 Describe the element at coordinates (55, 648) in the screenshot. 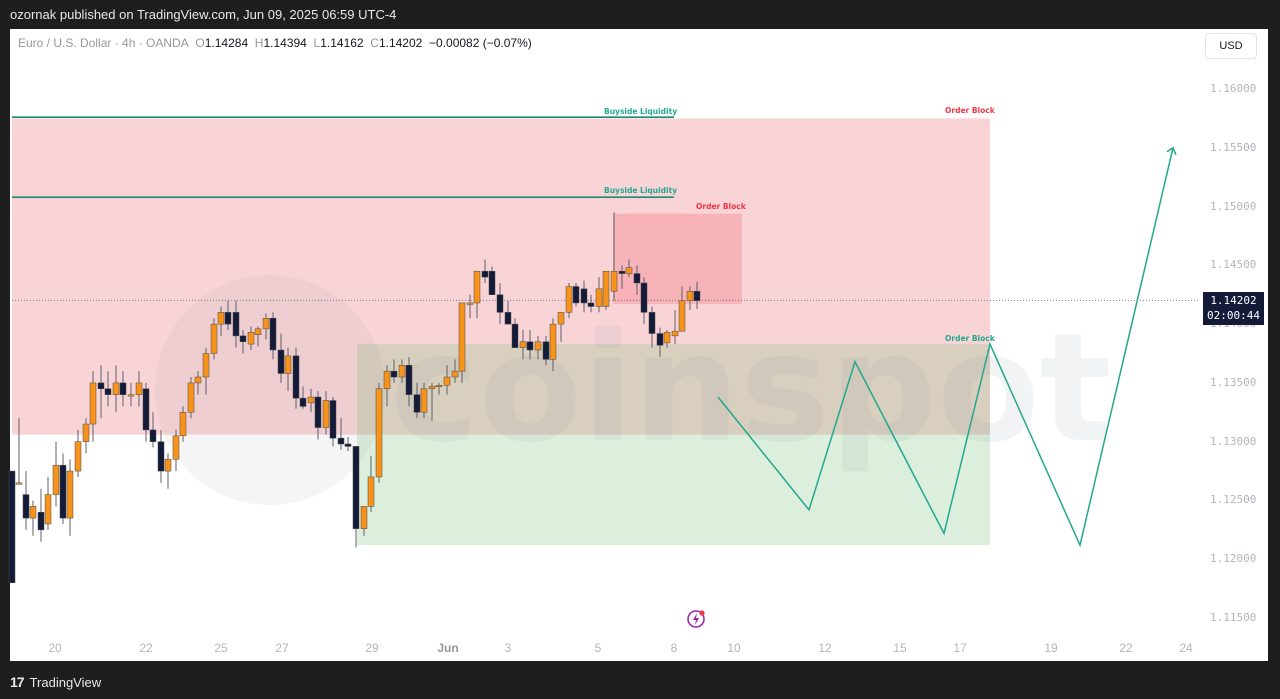

I see `time-tick: 20` at that location.